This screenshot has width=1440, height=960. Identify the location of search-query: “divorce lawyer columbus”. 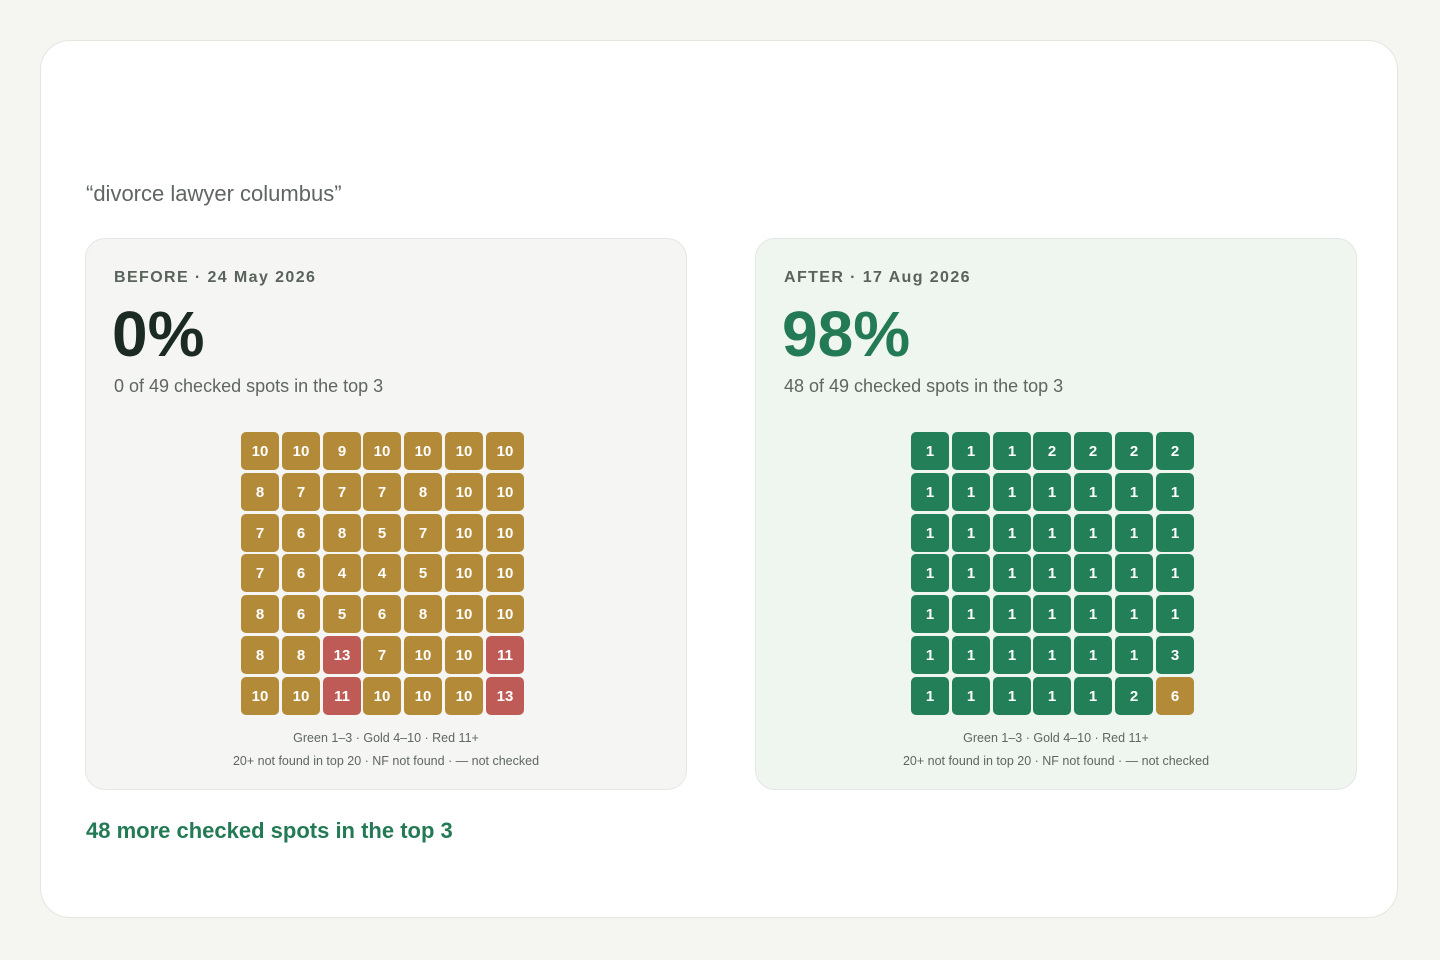
(214, 193).